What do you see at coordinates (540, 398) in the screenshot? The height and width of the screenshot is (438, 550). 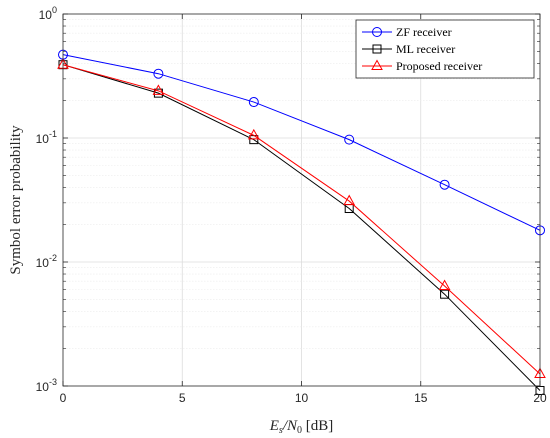 I see `x-tick-label: 20` at bounding box center [540, 398].